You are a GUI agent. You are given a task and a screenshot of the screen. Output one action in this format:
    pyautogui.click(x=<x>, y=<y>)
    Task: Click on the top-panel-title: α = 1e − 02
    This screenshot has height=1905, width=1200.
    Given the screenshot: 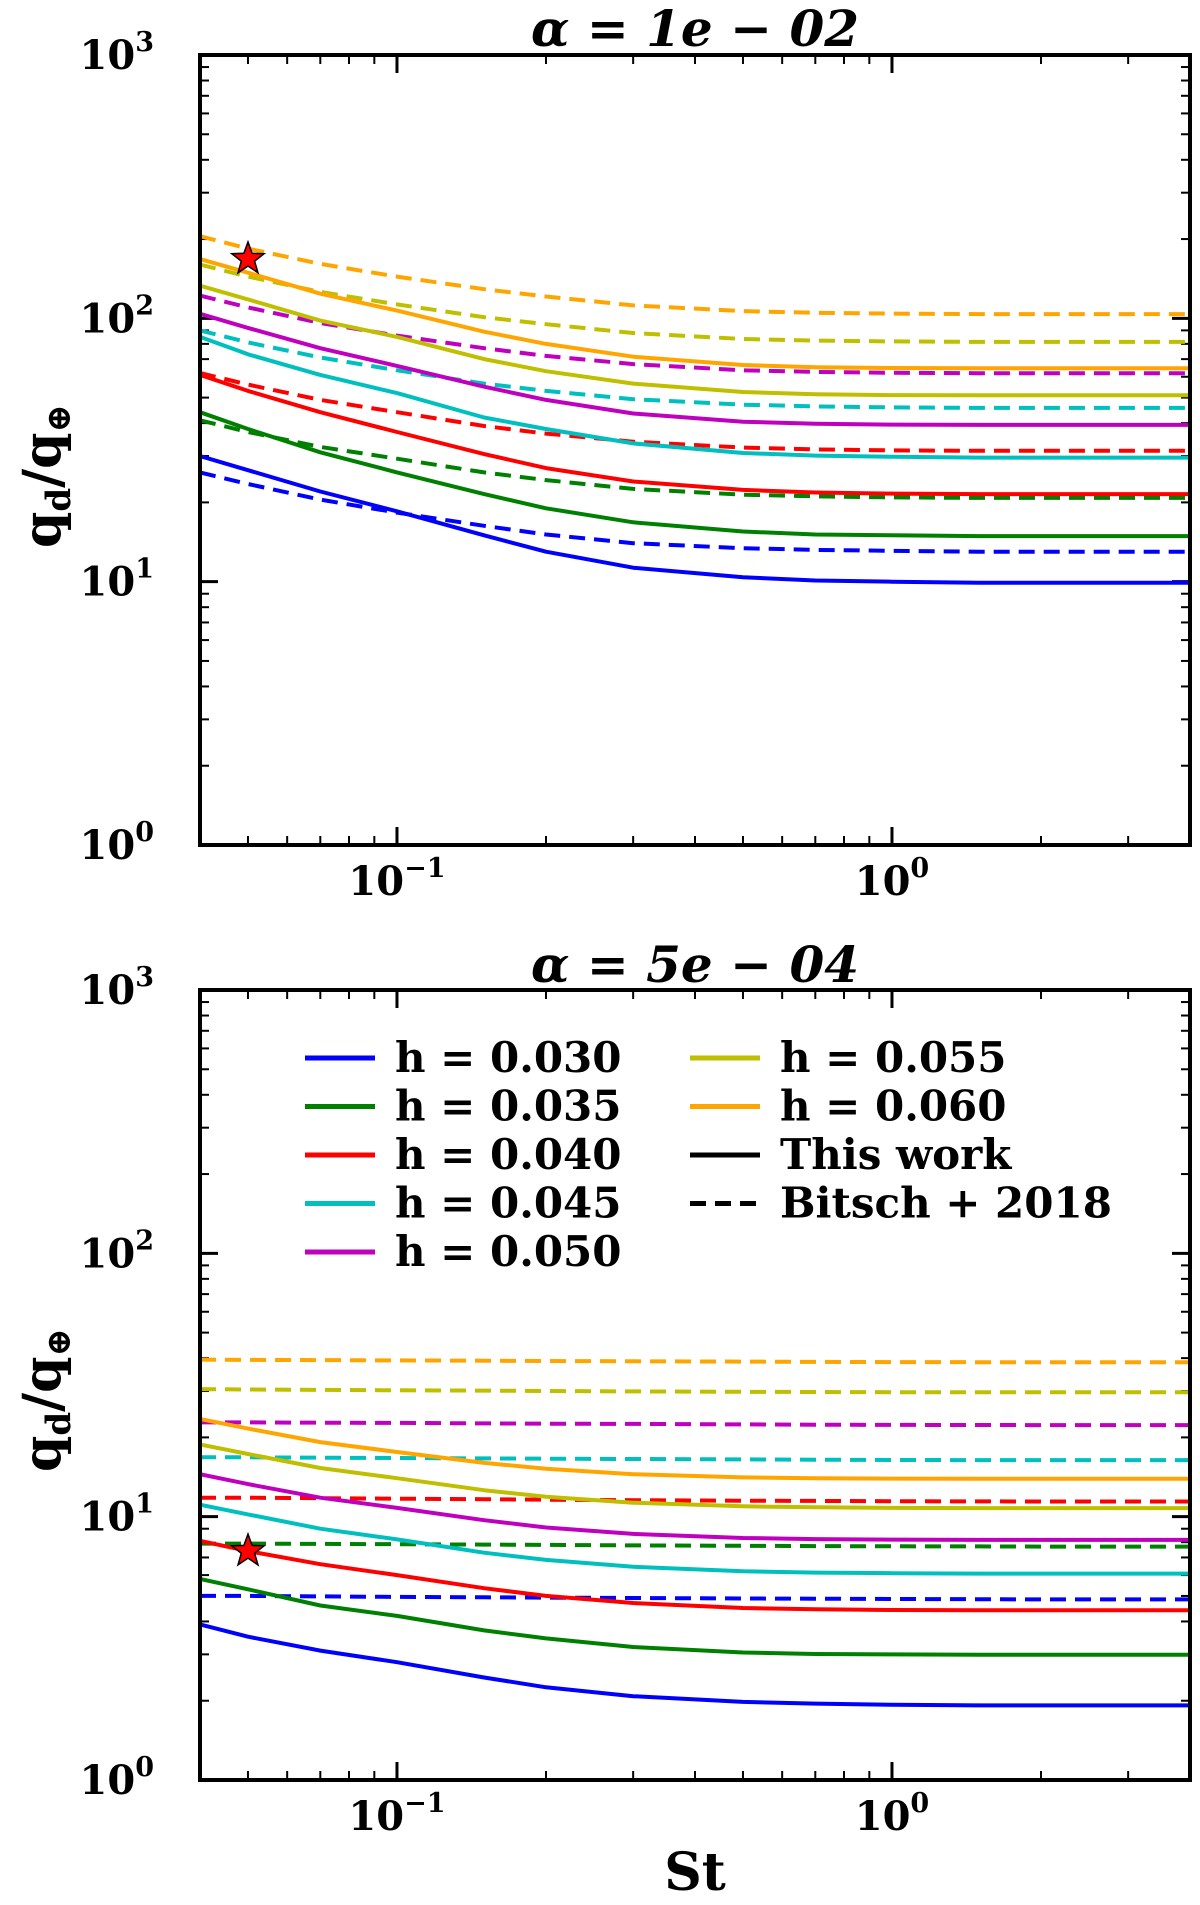 What is the action you would take?
    pyautogui.click(x=695, y=29)
    